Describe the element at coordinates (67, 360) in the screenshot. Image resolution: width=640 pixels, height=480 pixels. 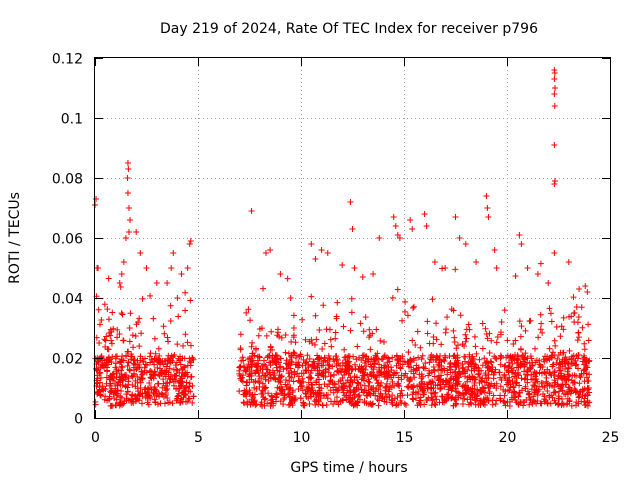
I see `y-tick-label: 0.02` at that location.